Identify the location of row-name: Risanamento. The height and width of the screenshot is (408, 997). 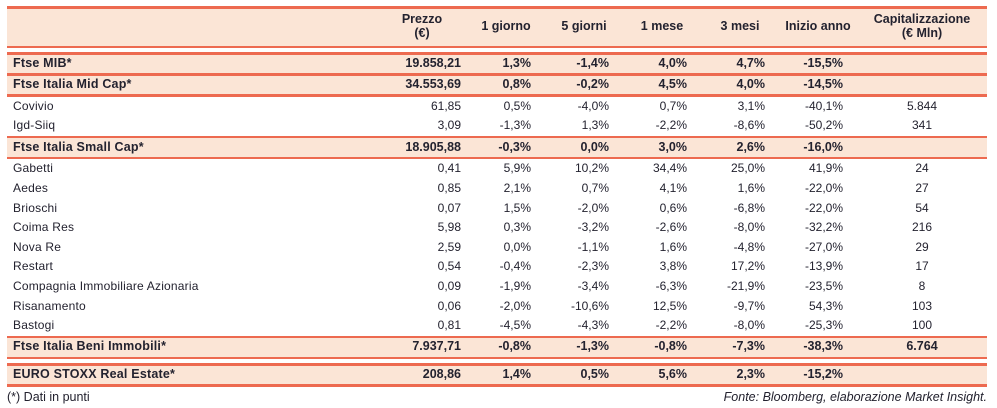
(49, 305).